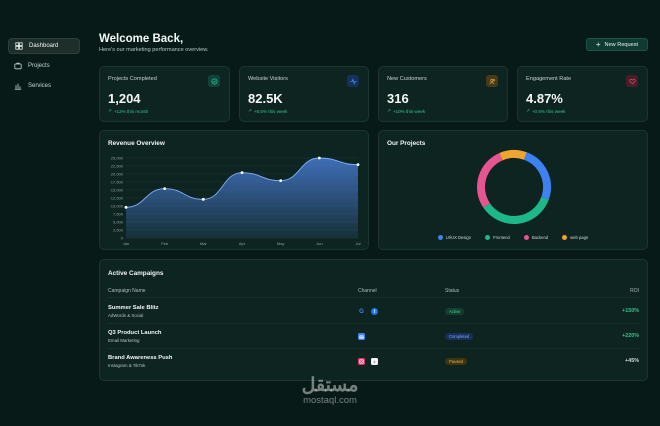  I want to click on stat-value: 4.87%, so click(544, 98).